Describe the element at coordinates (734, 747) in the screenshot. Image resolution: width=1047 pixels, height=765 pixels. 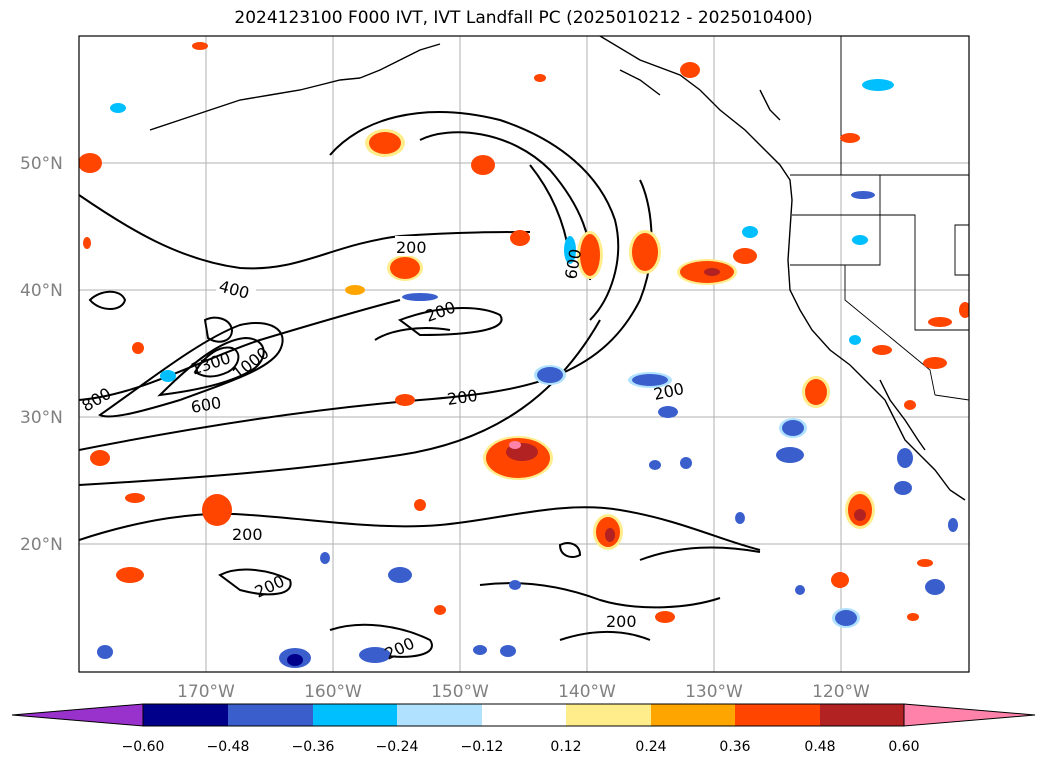
I see `colorbar-tick-label: 0.36` at that location.